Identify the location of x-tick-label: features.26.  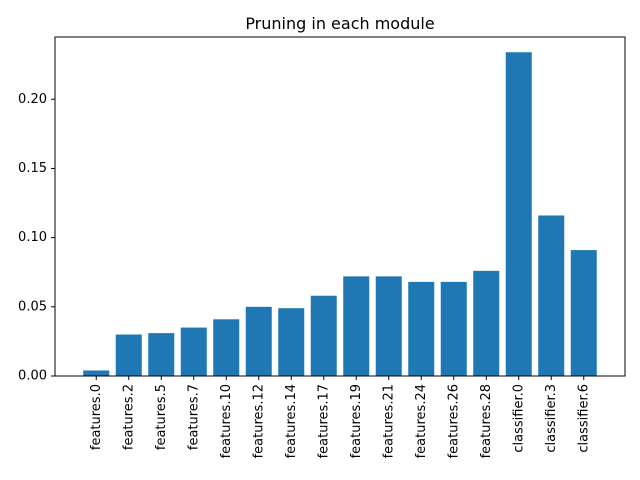
(453, 421).